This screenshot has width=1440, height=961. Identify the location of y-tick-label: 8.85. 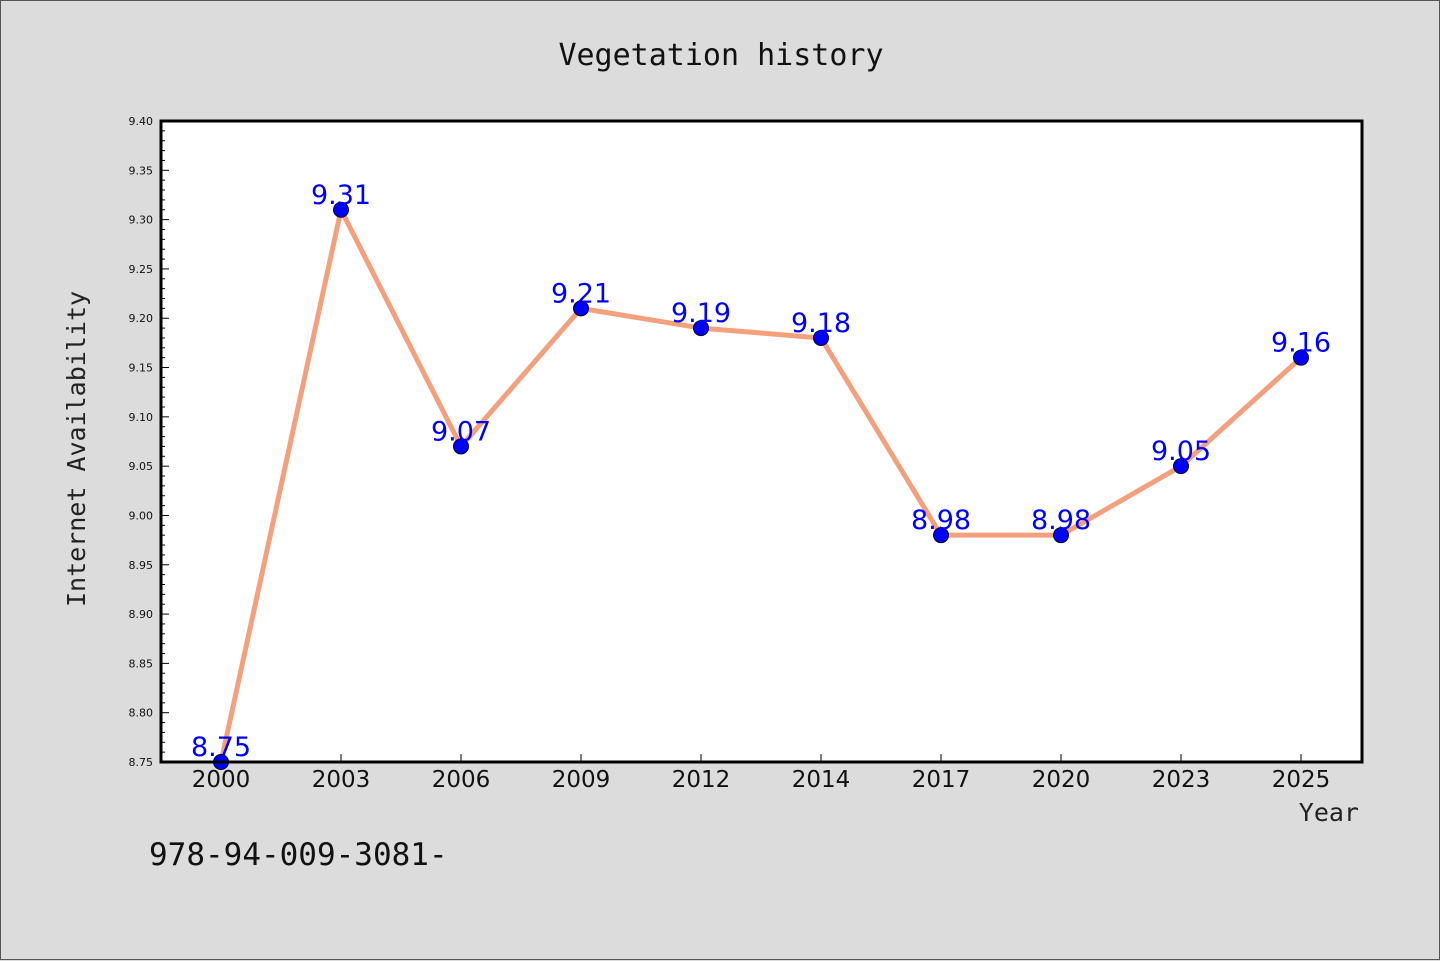
(141, 663).